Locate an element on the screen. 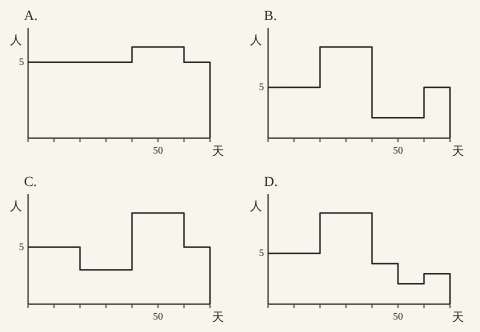 The image size is (480, 332). chart-title: A. is located at coordinates (31, 16).